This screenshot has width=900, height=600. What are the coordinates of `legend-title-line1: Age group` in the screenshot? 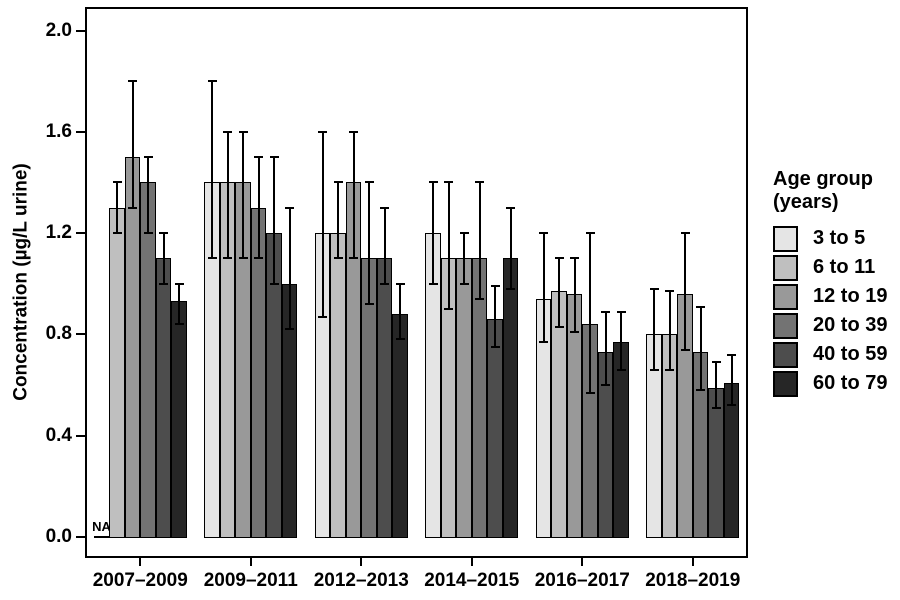 It's located at (823, 179).